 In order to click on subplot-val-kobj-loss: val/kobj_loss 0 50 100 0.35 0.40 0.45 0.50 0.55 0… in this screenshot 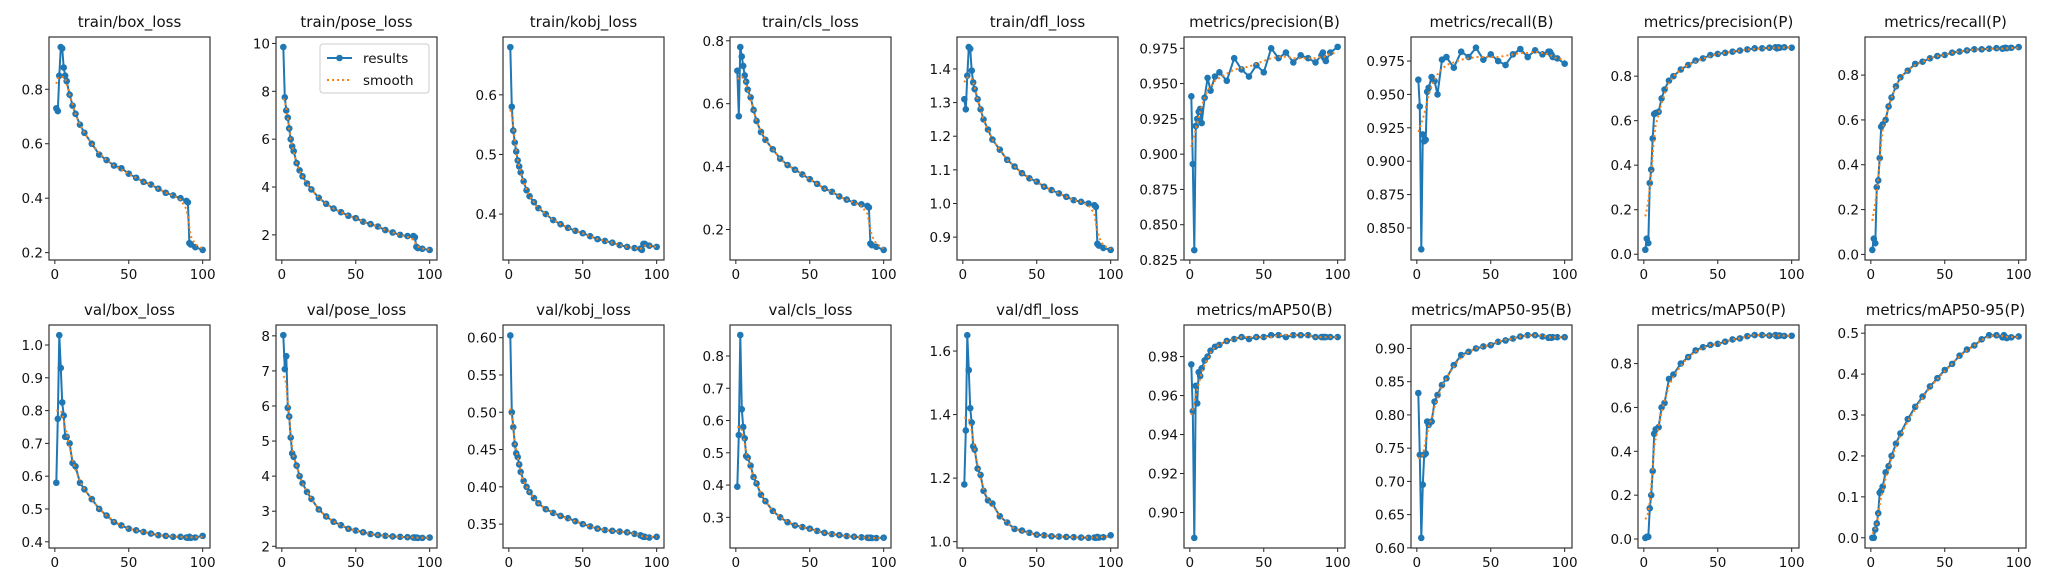, I will do `click(568, 436)`.